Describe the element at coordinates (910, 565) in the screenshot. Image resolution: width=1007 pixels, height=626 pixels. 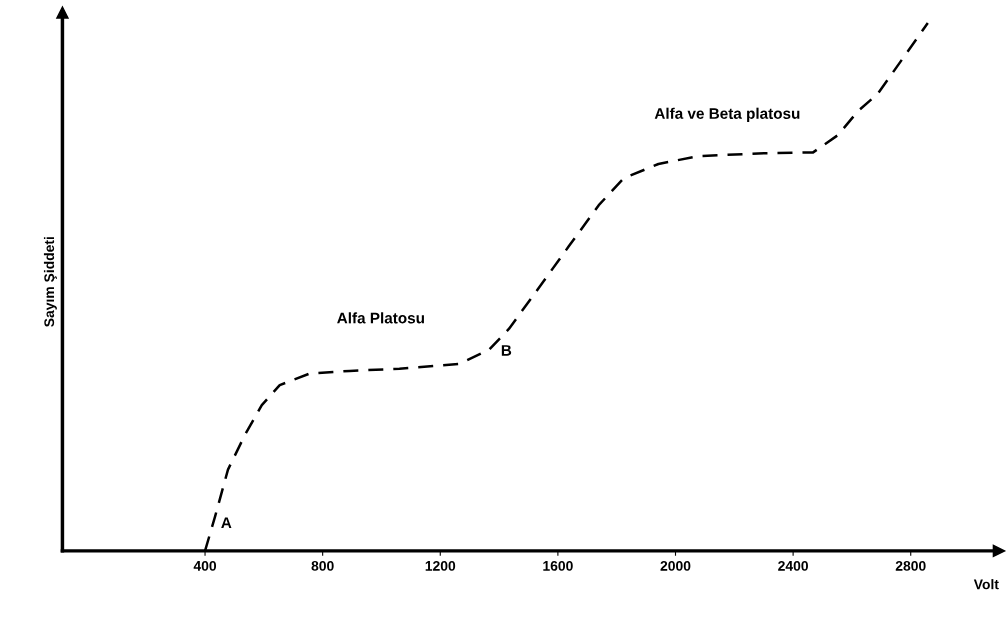
I see `x-tick-label: 2800` at that location.